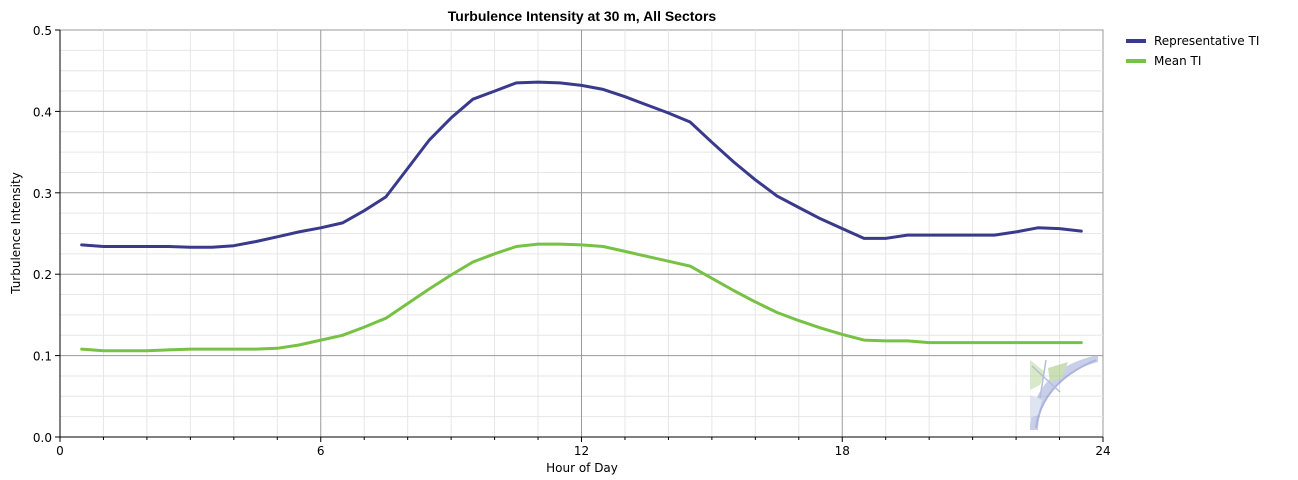 The width and height of the screenshot is (1298, 480). I want to click on watermark-logo, so click(1064, 392).